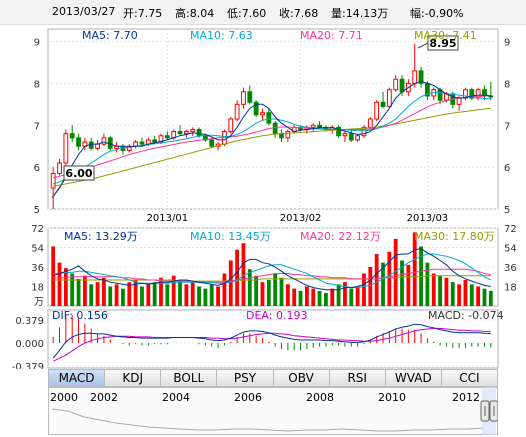  I want to click on macd-legend-dea: DEA: 0.193, so click(276, 315).